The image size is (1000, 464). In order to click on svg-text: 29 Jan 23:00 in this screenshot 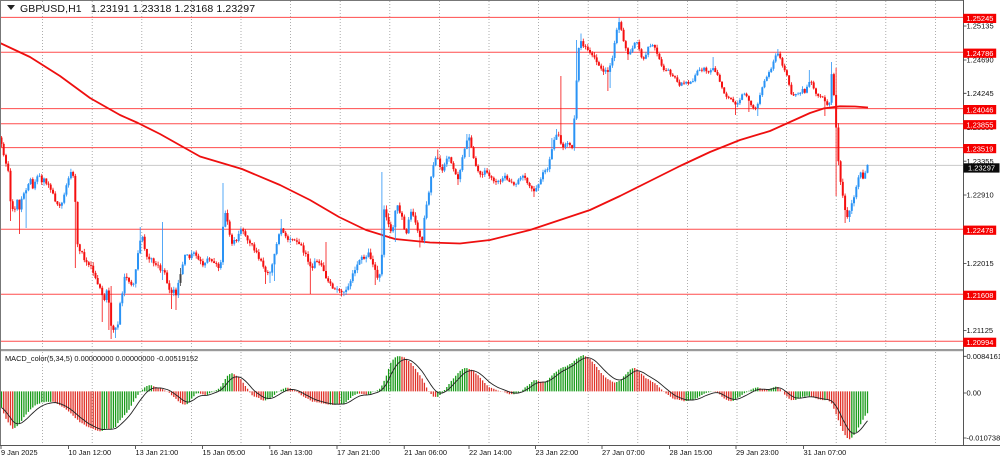, I will do `click(757, 452)`.